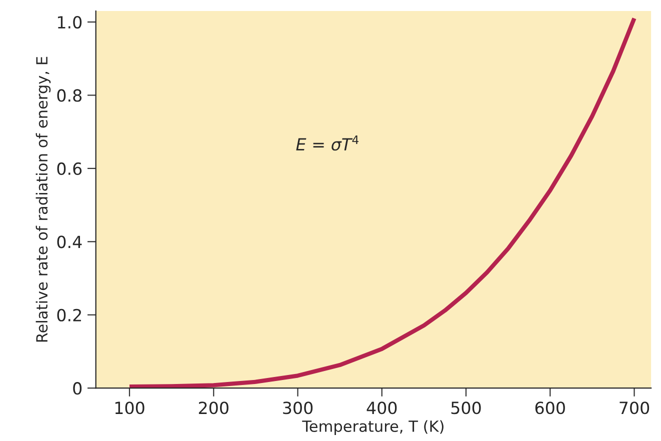 The width and height of the screenshot is (661, 441). What do you see at coordinates (550, 408) in the screenshot?
I see `x-tick-label: 600` at bounding box center [550, 408].